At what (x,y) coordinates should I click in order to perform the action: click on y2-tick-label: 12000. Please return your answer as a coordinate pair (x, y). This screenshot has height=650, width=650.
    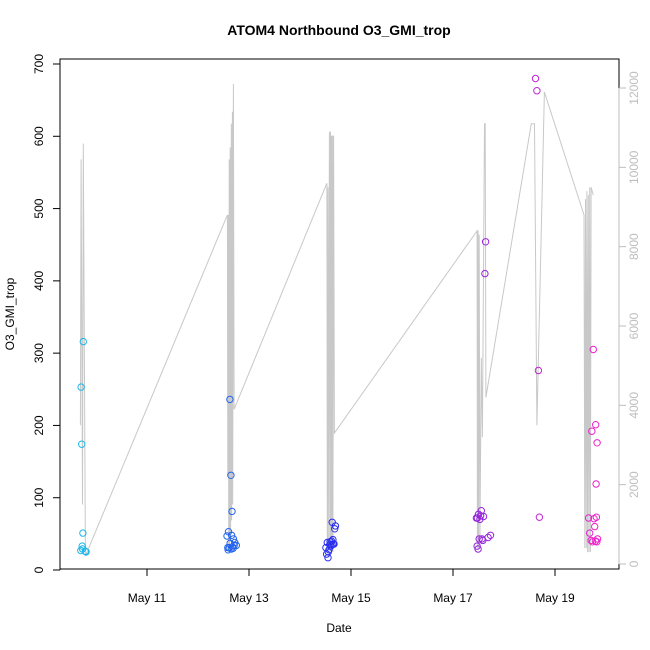
    Looking at the image, I should click on (634, 88).